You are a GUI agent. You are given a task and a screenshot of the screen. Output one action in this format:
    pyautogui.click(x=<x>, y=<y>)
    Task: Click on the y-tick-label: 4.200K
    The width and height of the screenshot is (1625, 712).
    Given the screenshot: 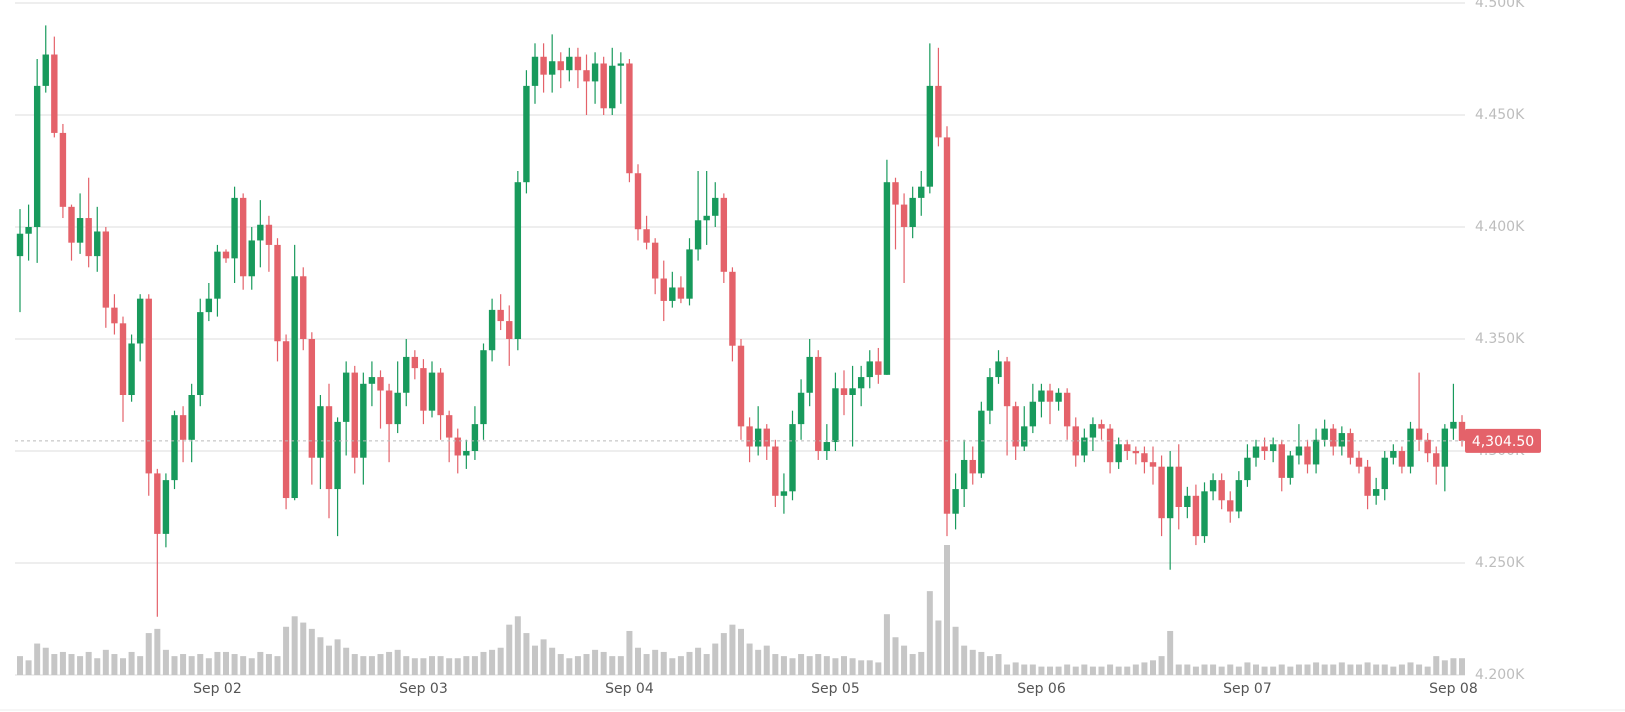 What is the action you would take?
    pyautogui.click(x=1500, y=675)
    